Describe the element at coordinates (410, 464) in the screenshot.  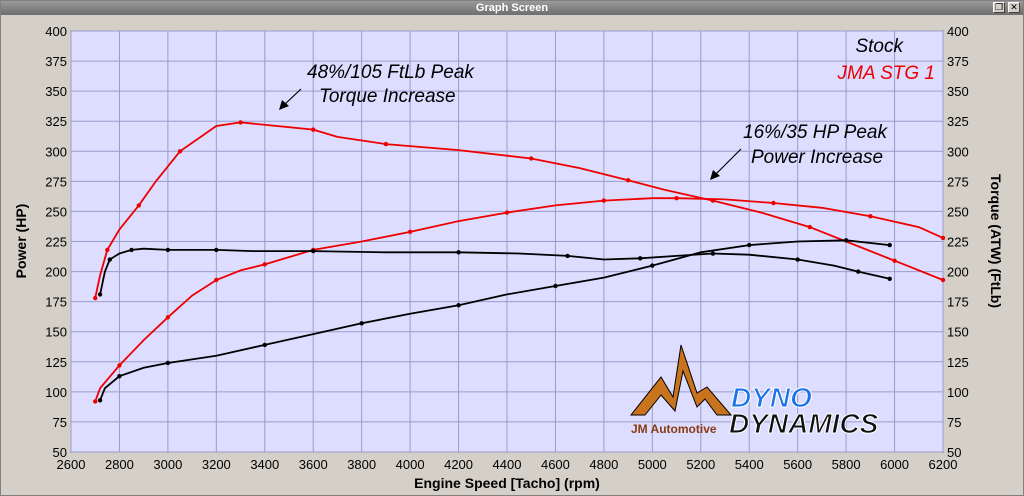
I see `x-tick-label: 4000` at that location.